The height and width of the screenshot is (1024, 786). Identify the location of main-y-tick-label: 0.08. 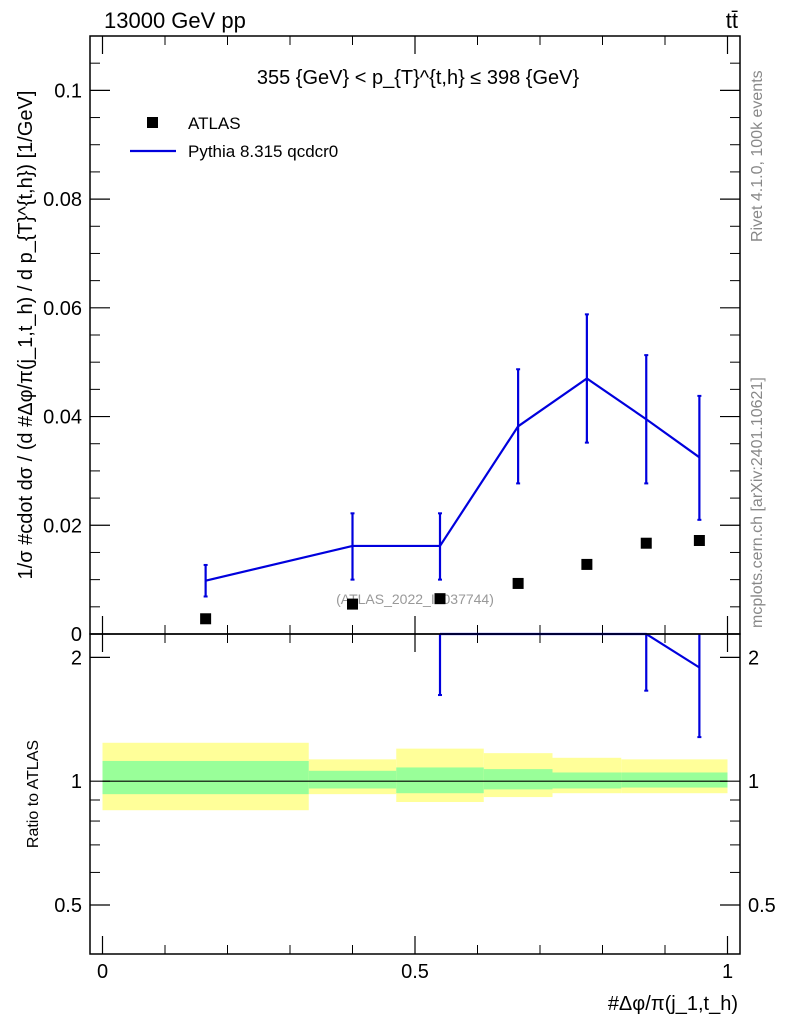
(62, 200).